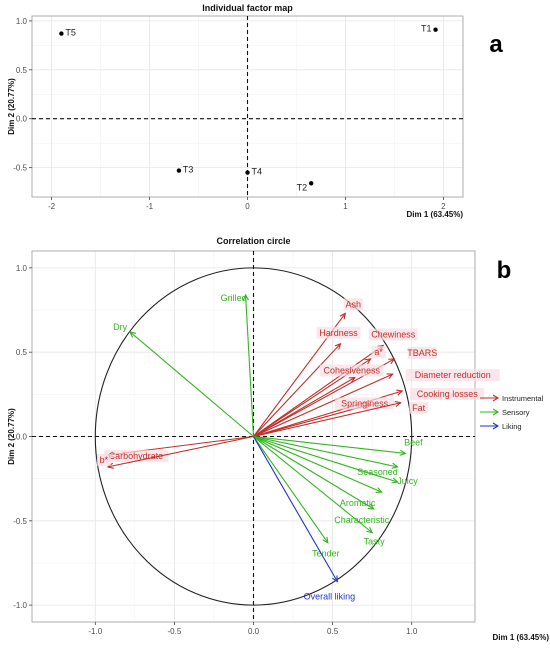 Image resolution: width=550 pixels, height=650 pixels. I want to click on vector-label-highlight-chewiness, so click(393, 334).